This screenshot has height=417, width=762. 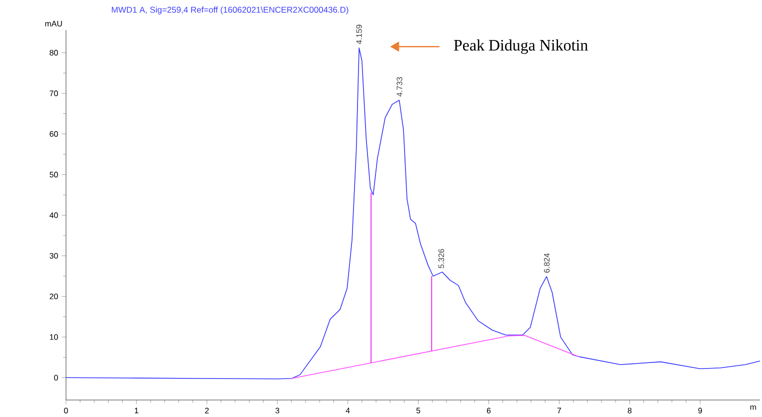 I want to click on line-series, so click(x=435, y=357).